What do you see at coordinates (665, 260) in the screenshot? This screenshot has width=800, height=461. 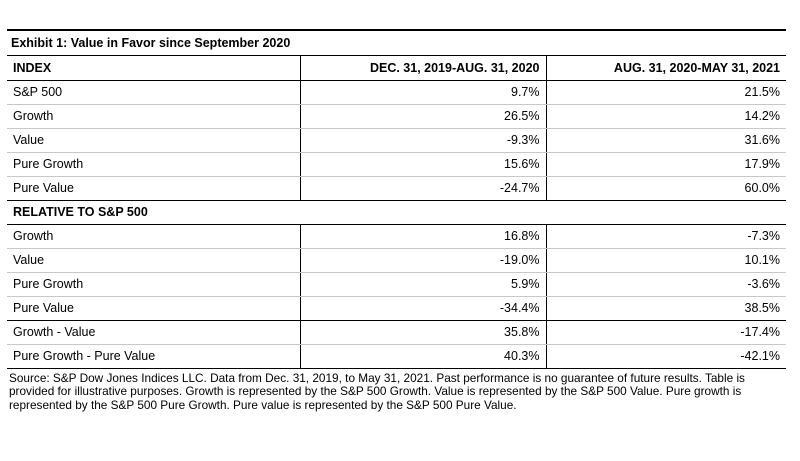 I see `row-value-period-2: 10.1%` at bounding box center [665, 260].